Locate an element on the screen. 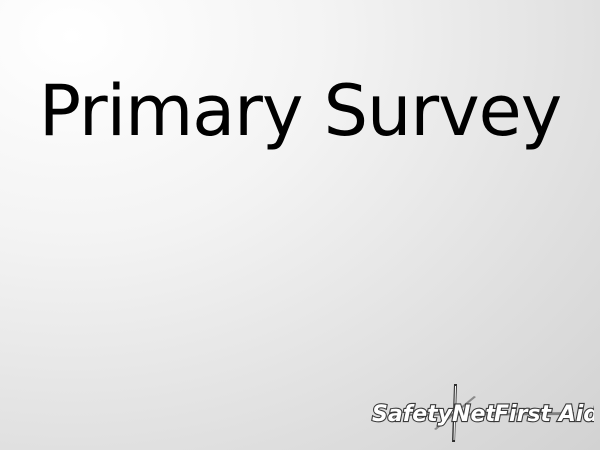 This screenshot has width=600, height=450. logo-text-safetynet: SafetyNet is located at coordinates (434, 414).